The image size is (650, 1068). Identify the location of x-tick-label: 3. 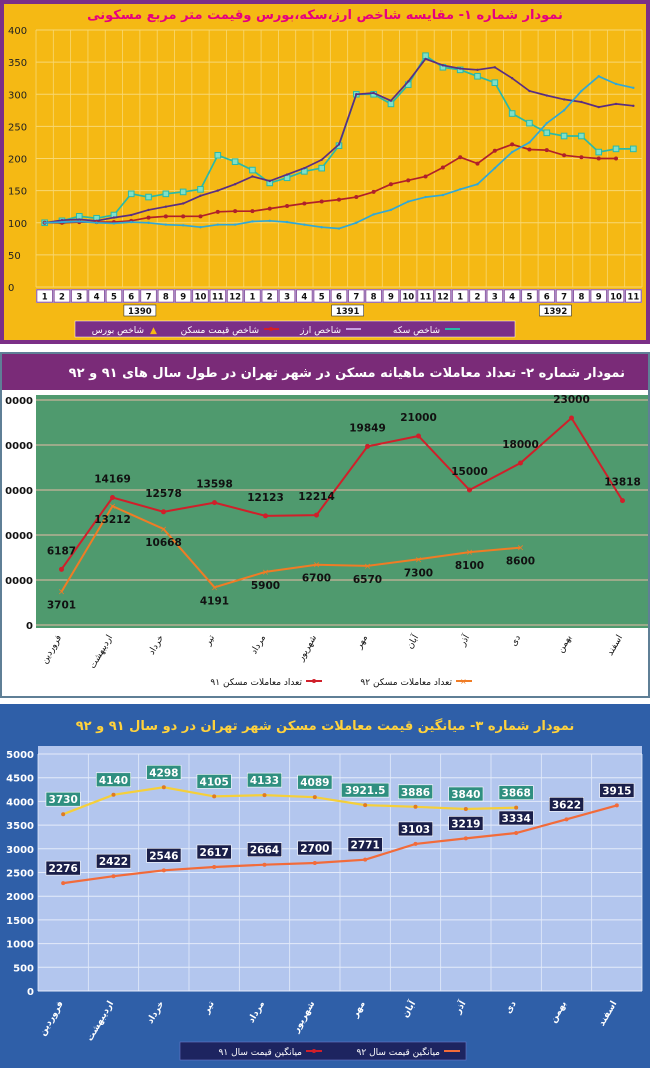
(495, 298).